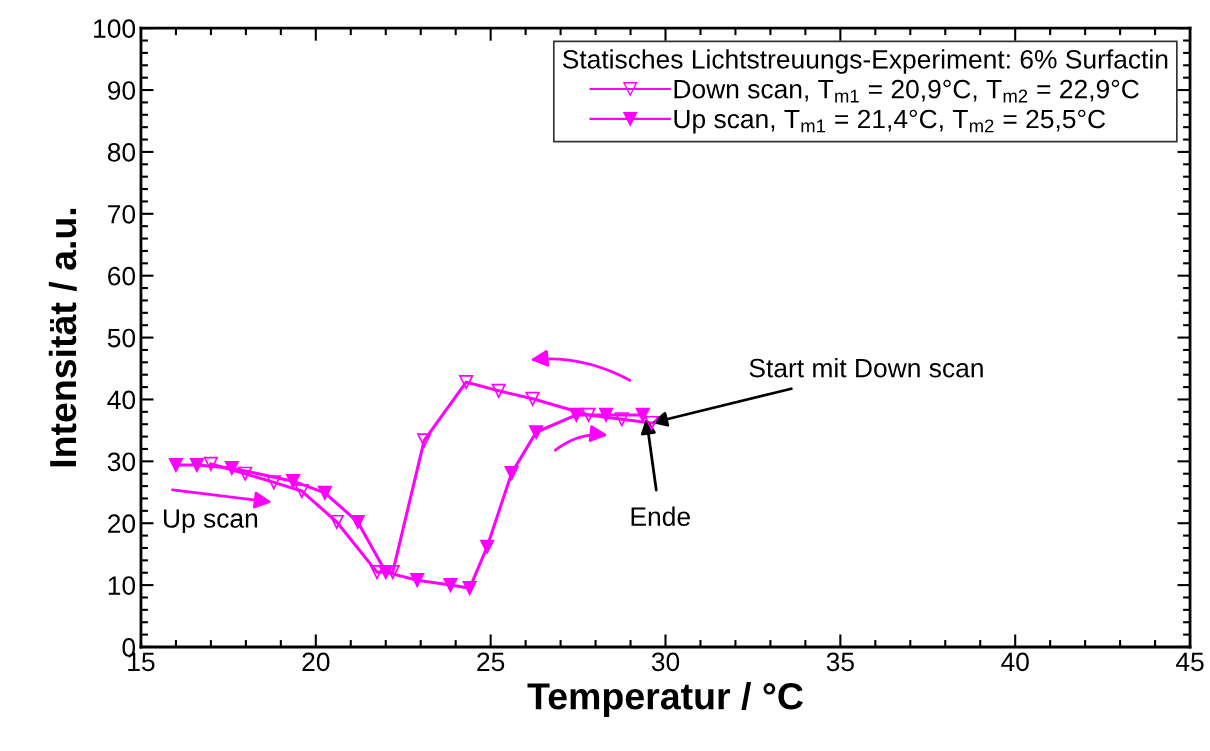 Image resolution: width=1210 pixels, height=751 pixels. What do you see at coordinates (122, 585) in the screenshot?
I see `y-tick-label: 10` at bounding box center [122, 585].